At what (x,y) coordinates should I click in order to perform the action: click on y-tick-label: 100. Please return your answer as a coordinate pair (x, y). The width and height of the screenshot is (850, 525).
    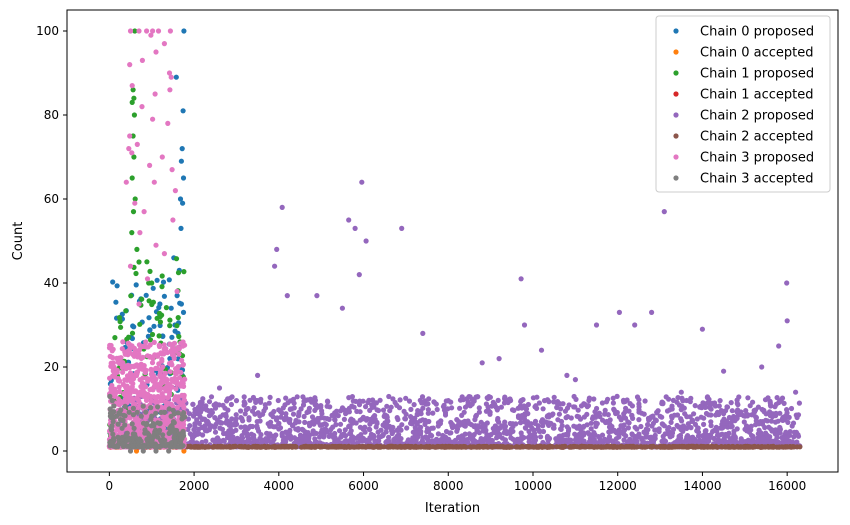
    Looking at the image, I should click on (47, 31).